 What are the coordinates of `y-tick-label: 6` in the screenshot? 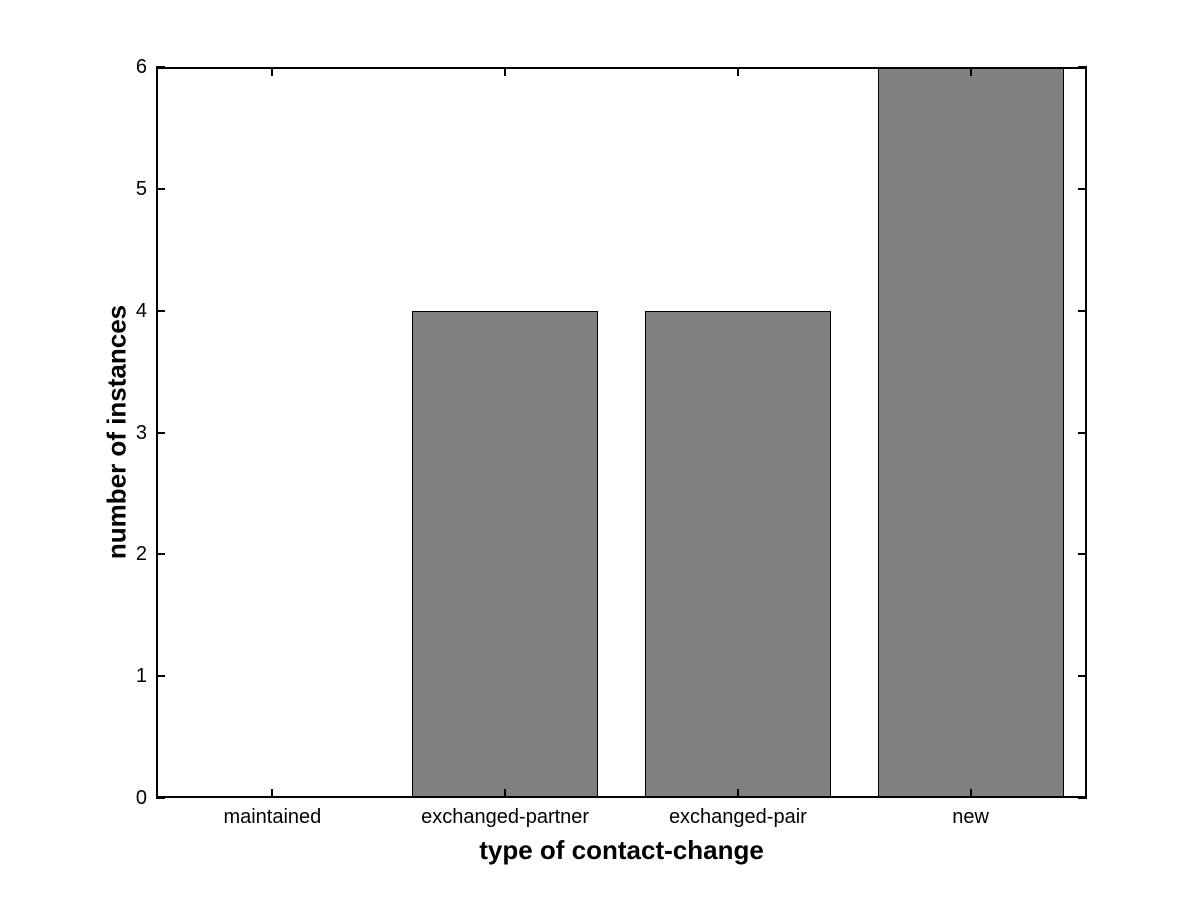 It's located at (141, 67).